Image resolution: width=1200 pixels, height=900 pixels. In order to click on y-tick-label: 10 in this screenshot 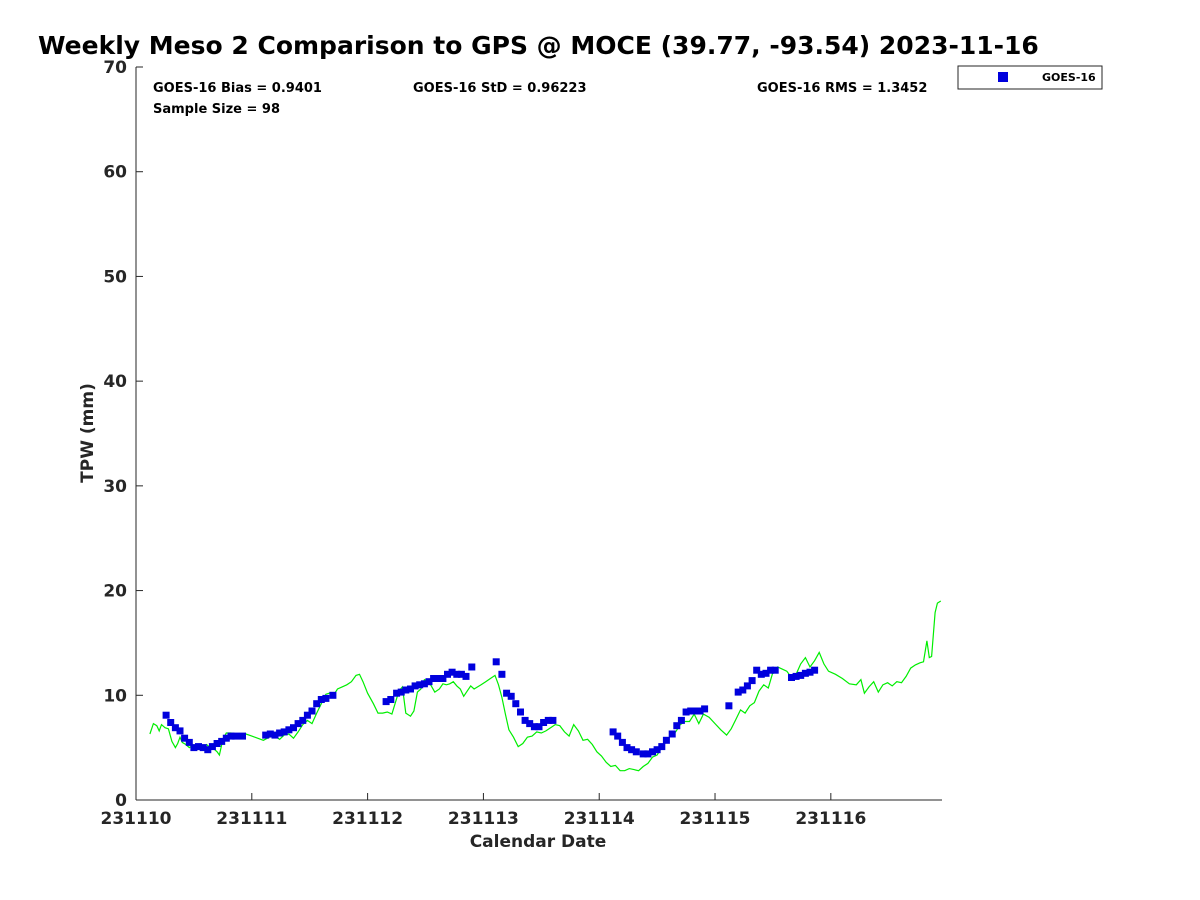, I will do `click(115, 696)`.